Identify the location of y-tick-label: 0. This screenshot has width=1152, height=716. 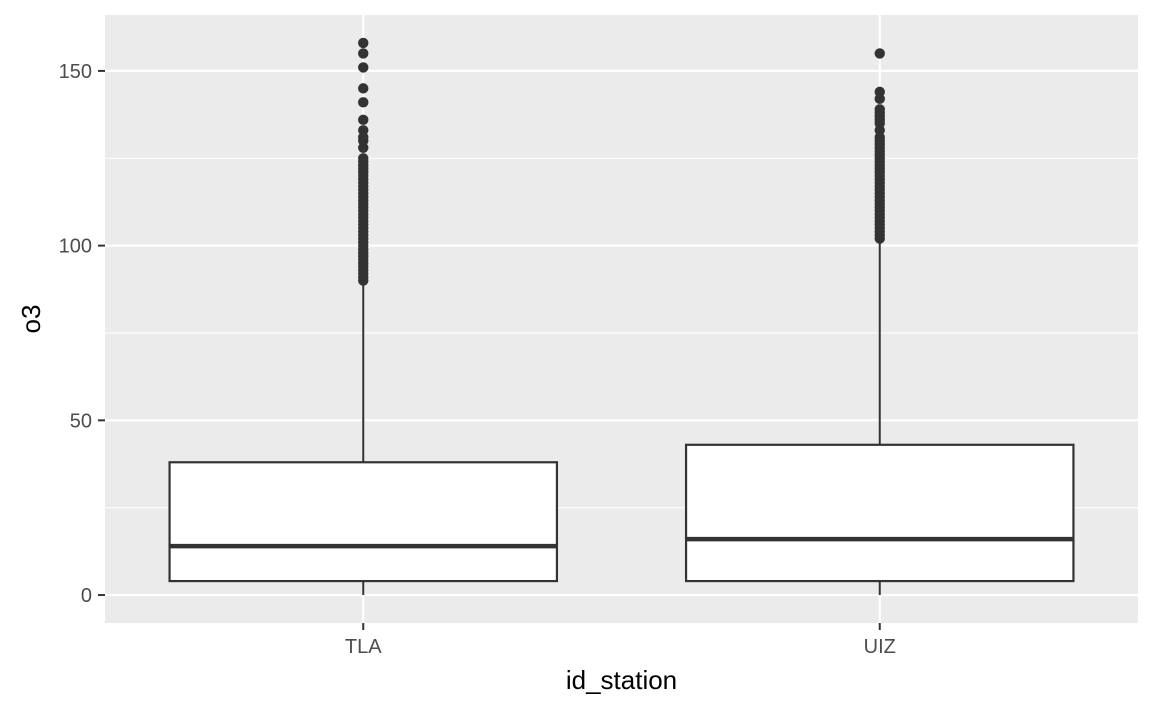
(86, 596).